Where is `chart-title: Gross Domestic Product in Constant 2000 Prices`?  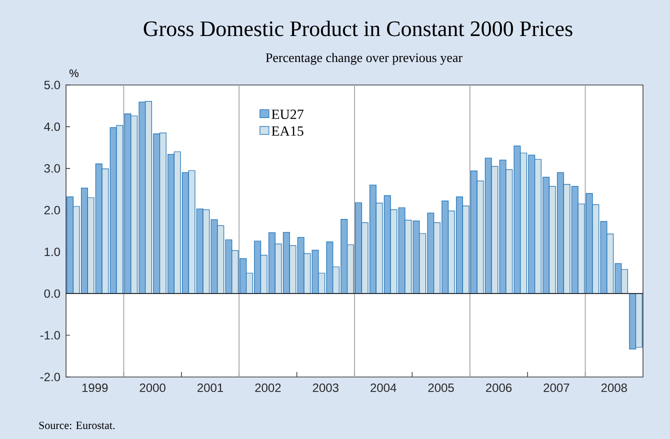
chart-title: Gross Domestic Product in Constant 2000 Prices is located at coordinates (358, 28).